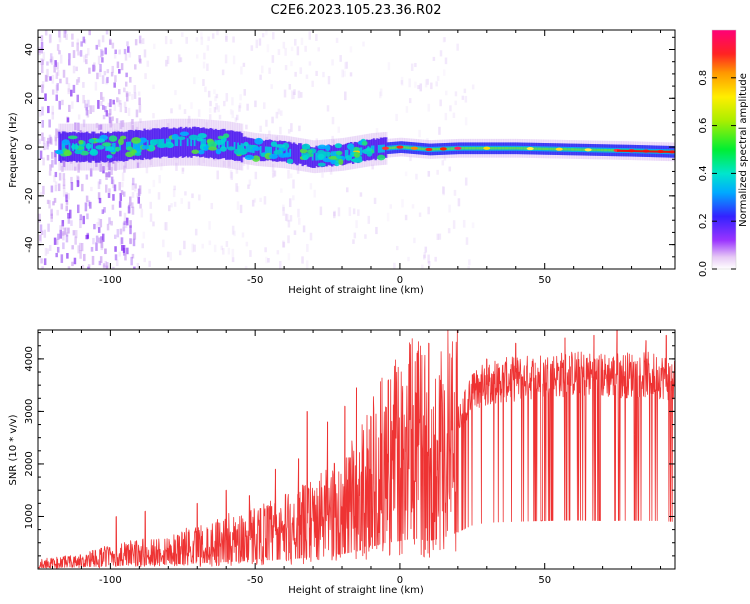 The width and height of the screenshot is (750, 604). What do you see at coordinates (703, 173) in the screenshot?
I see `colorbar-tick-label: 0.4` at bounding box center [703, 173].